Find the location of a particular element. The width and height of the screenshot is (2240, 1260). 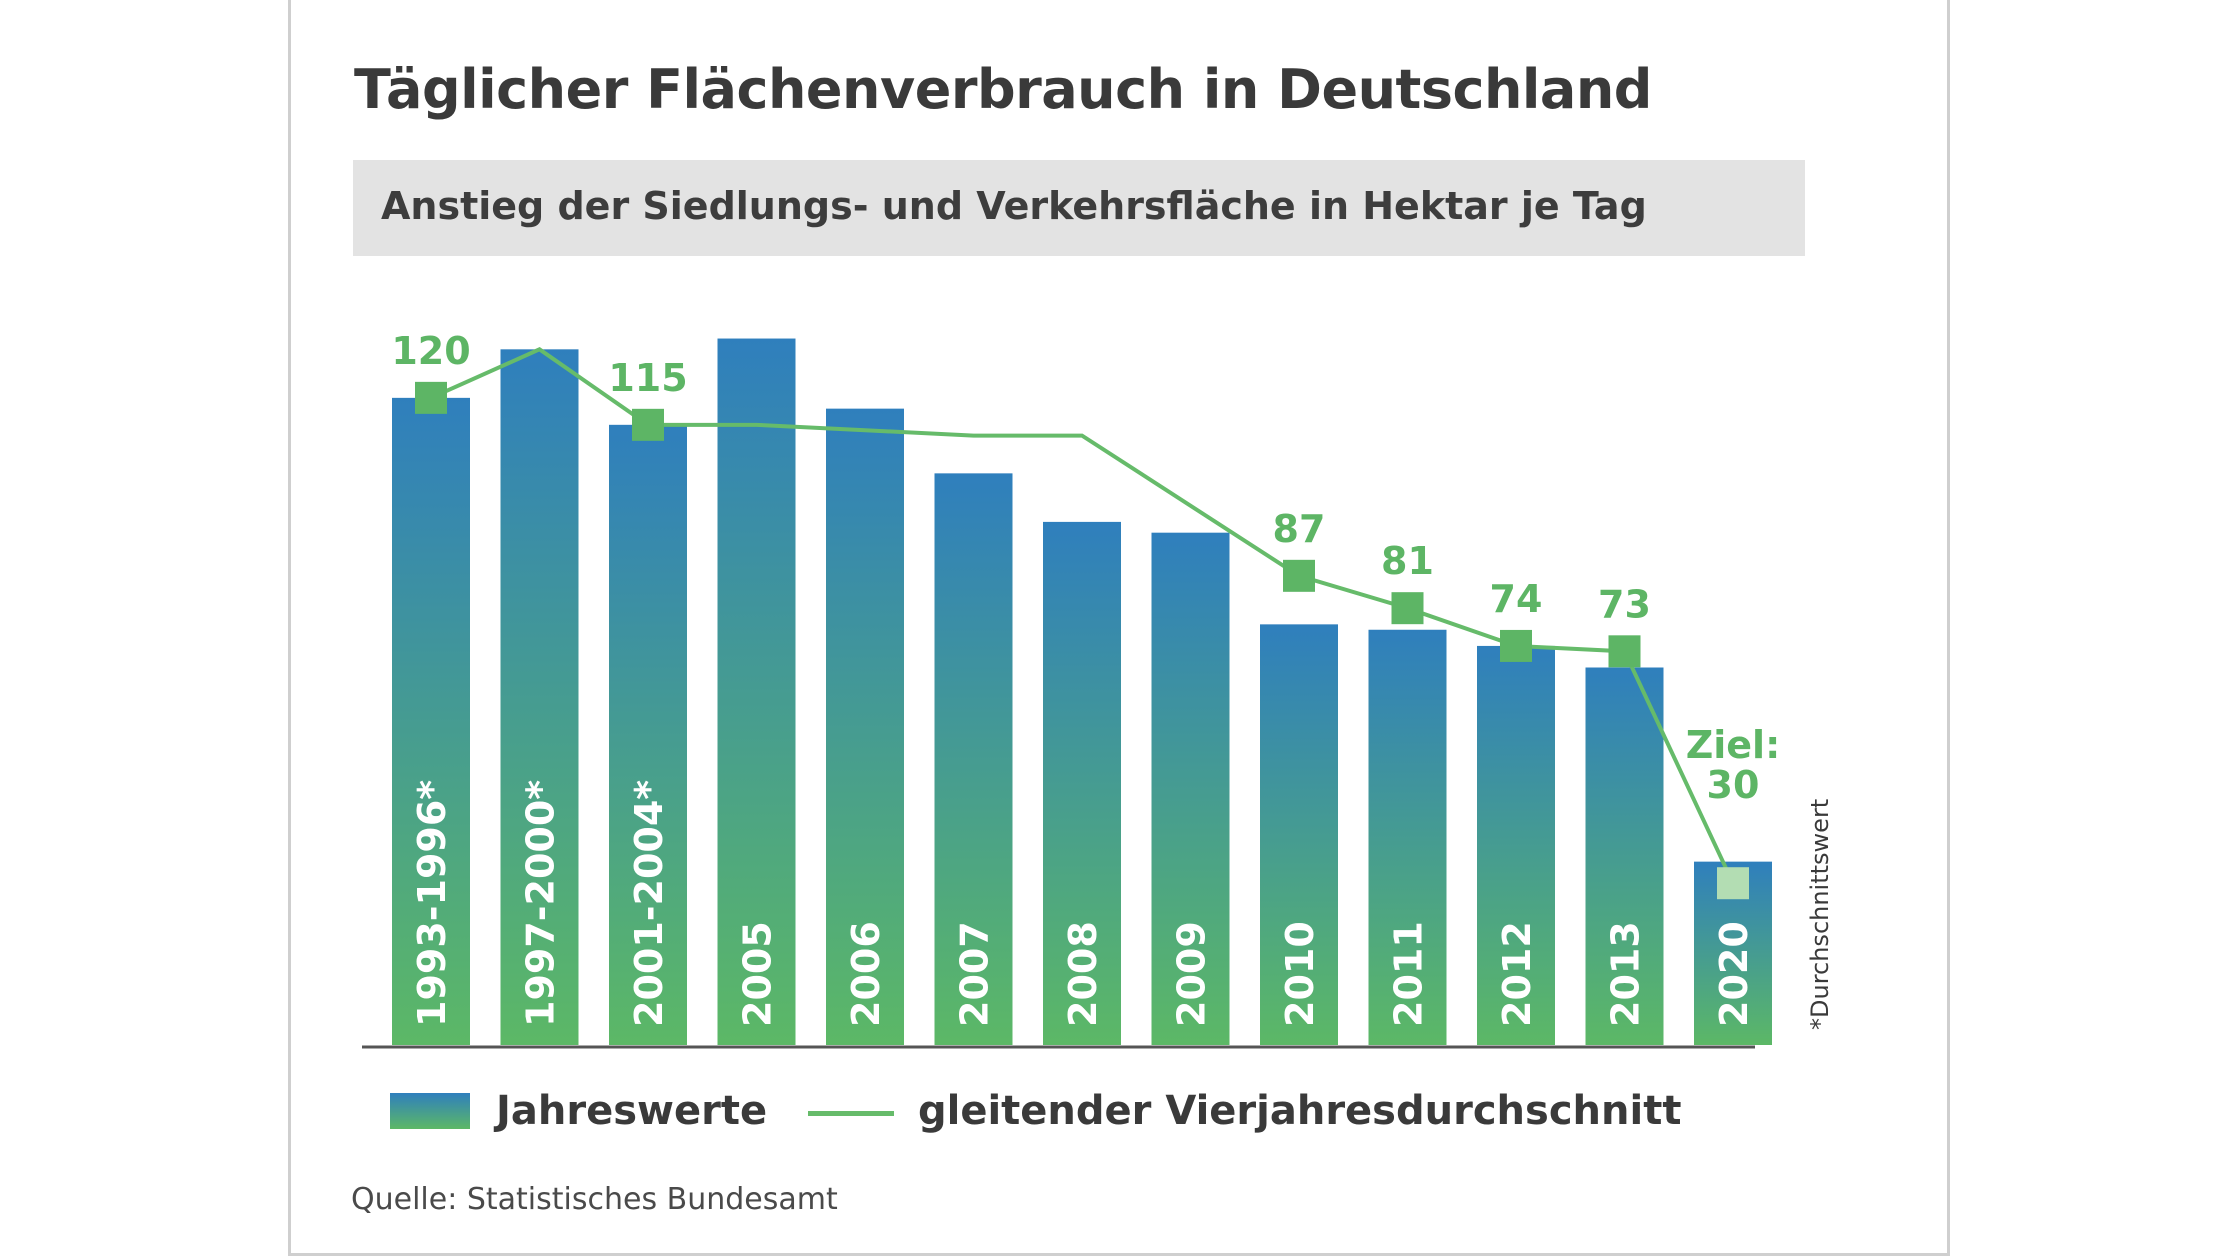

legend-bar-swatch is located at coordinates (430, 1111).